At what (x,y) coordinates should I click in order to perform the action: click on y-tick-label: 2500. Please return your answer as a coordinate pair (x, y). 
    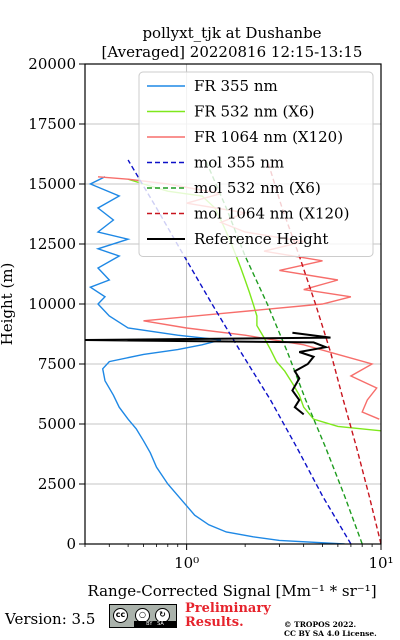
    Looking at the image, I should click on (57, 484).